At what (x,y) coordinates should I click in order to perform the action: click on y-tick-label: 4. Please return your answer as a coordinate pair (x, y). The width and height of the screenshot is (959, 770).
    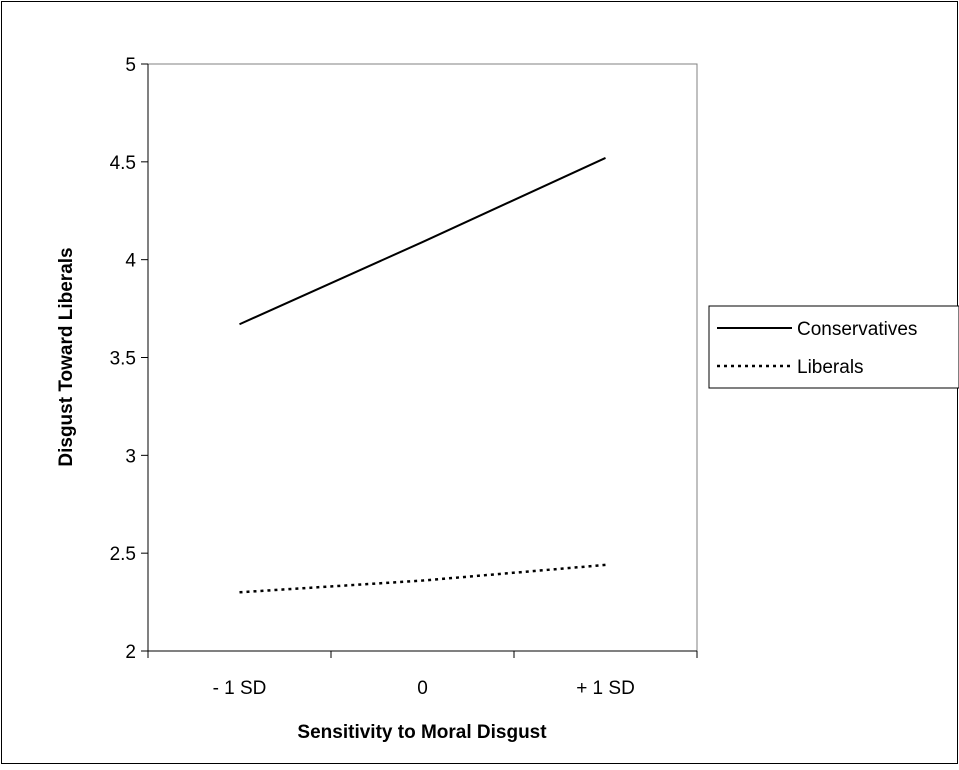
    Looking at the image, I should click on (130, 261).